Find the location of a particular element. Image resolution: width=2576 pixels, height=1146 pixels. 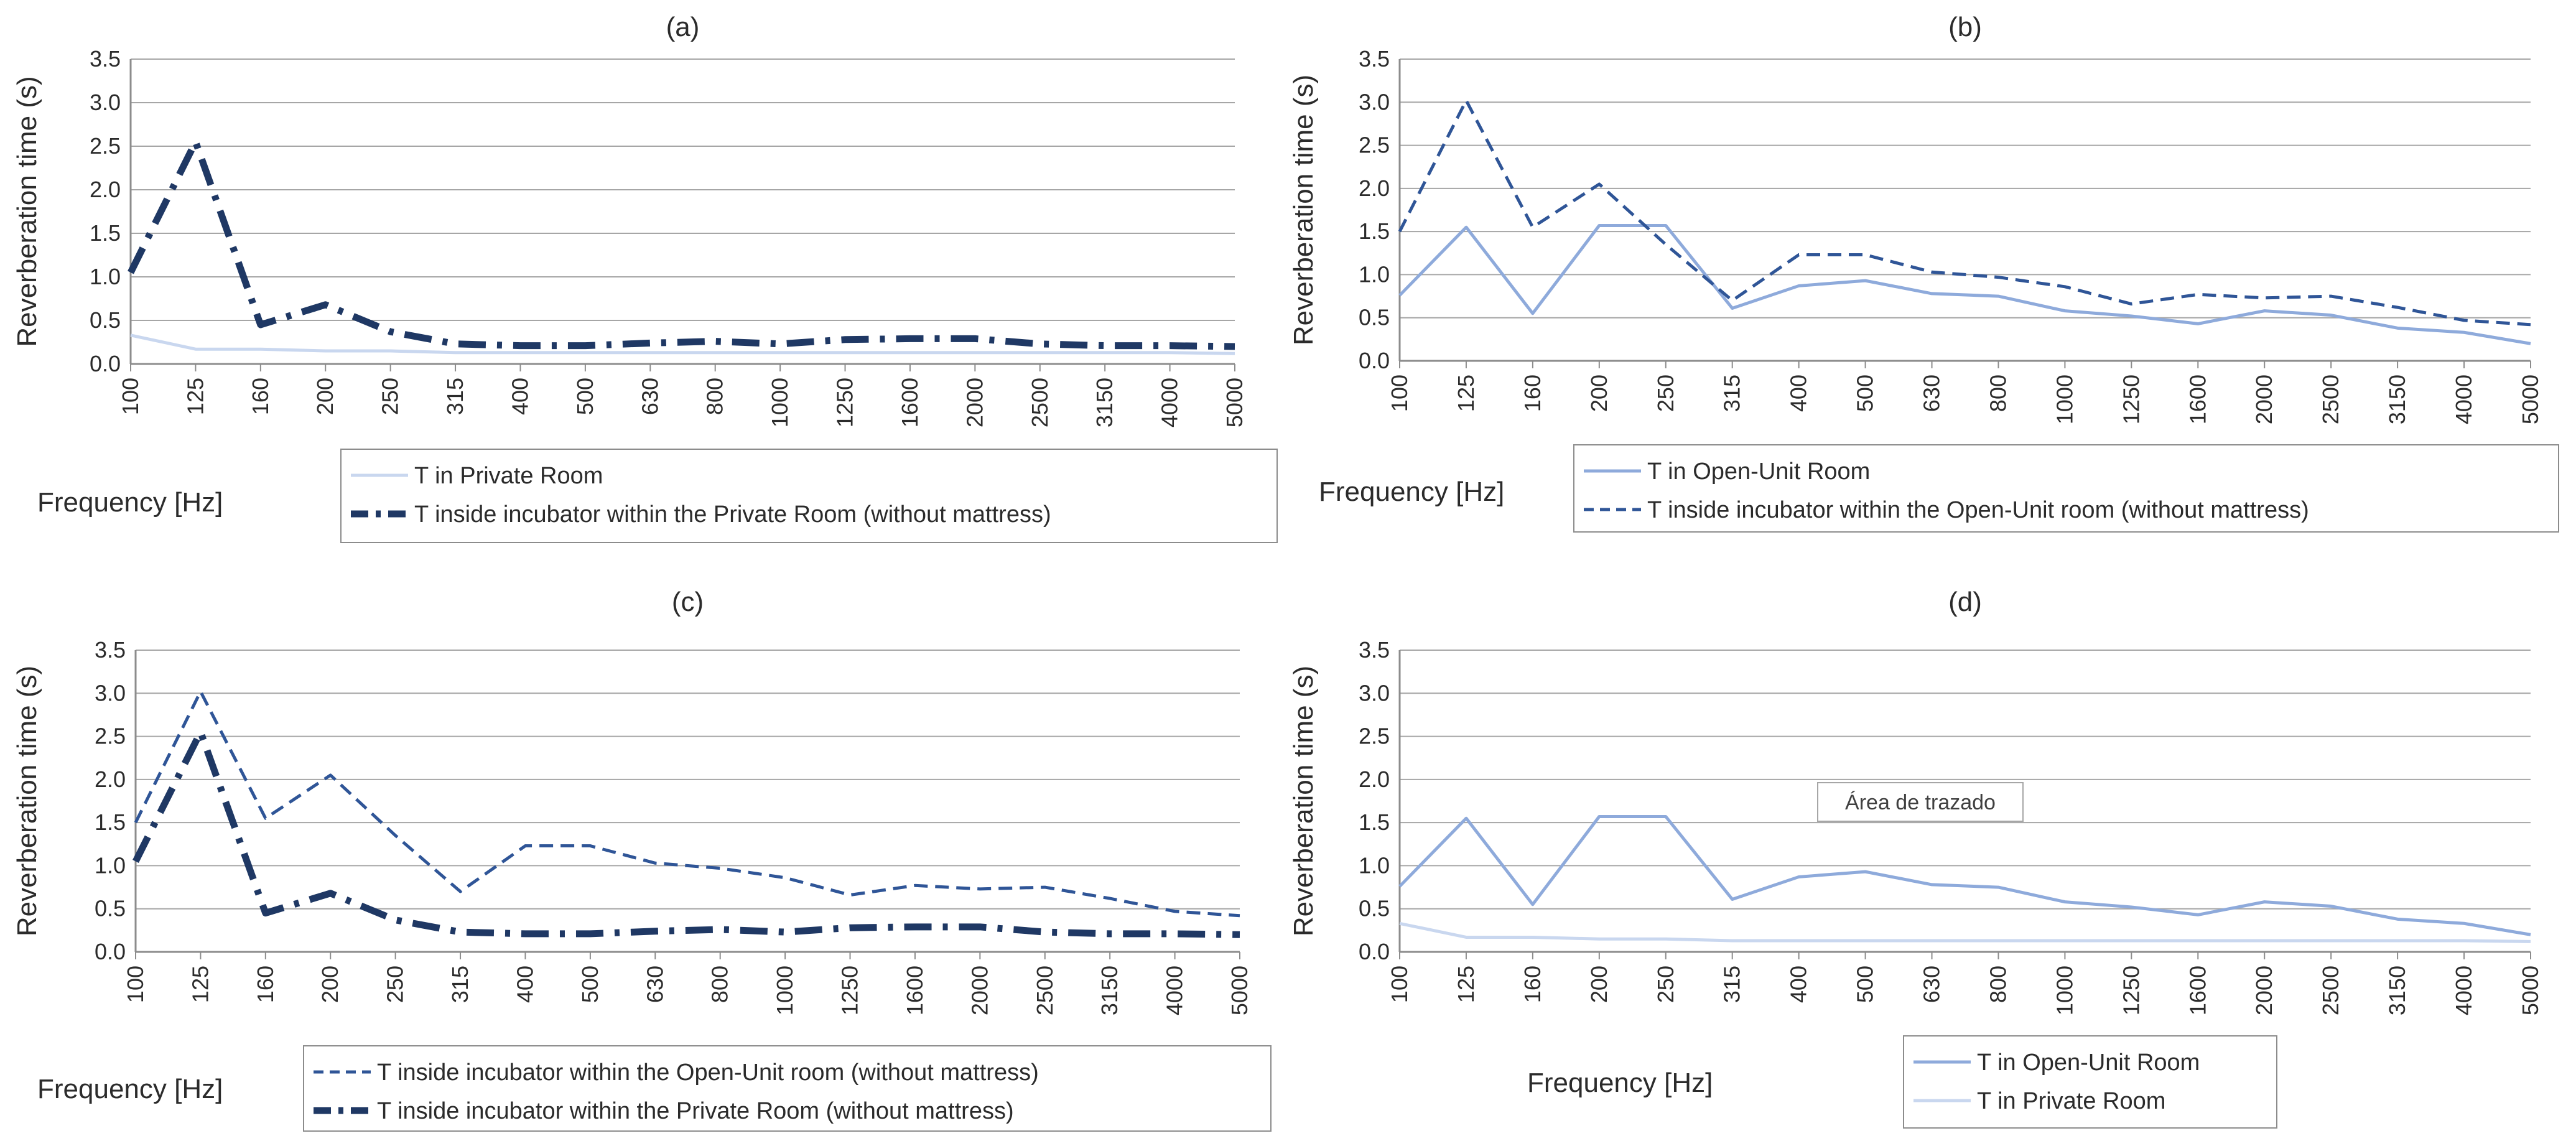

legend: T in Open-Unit Room T in Private Room is located at coordinates (2090, 1082).